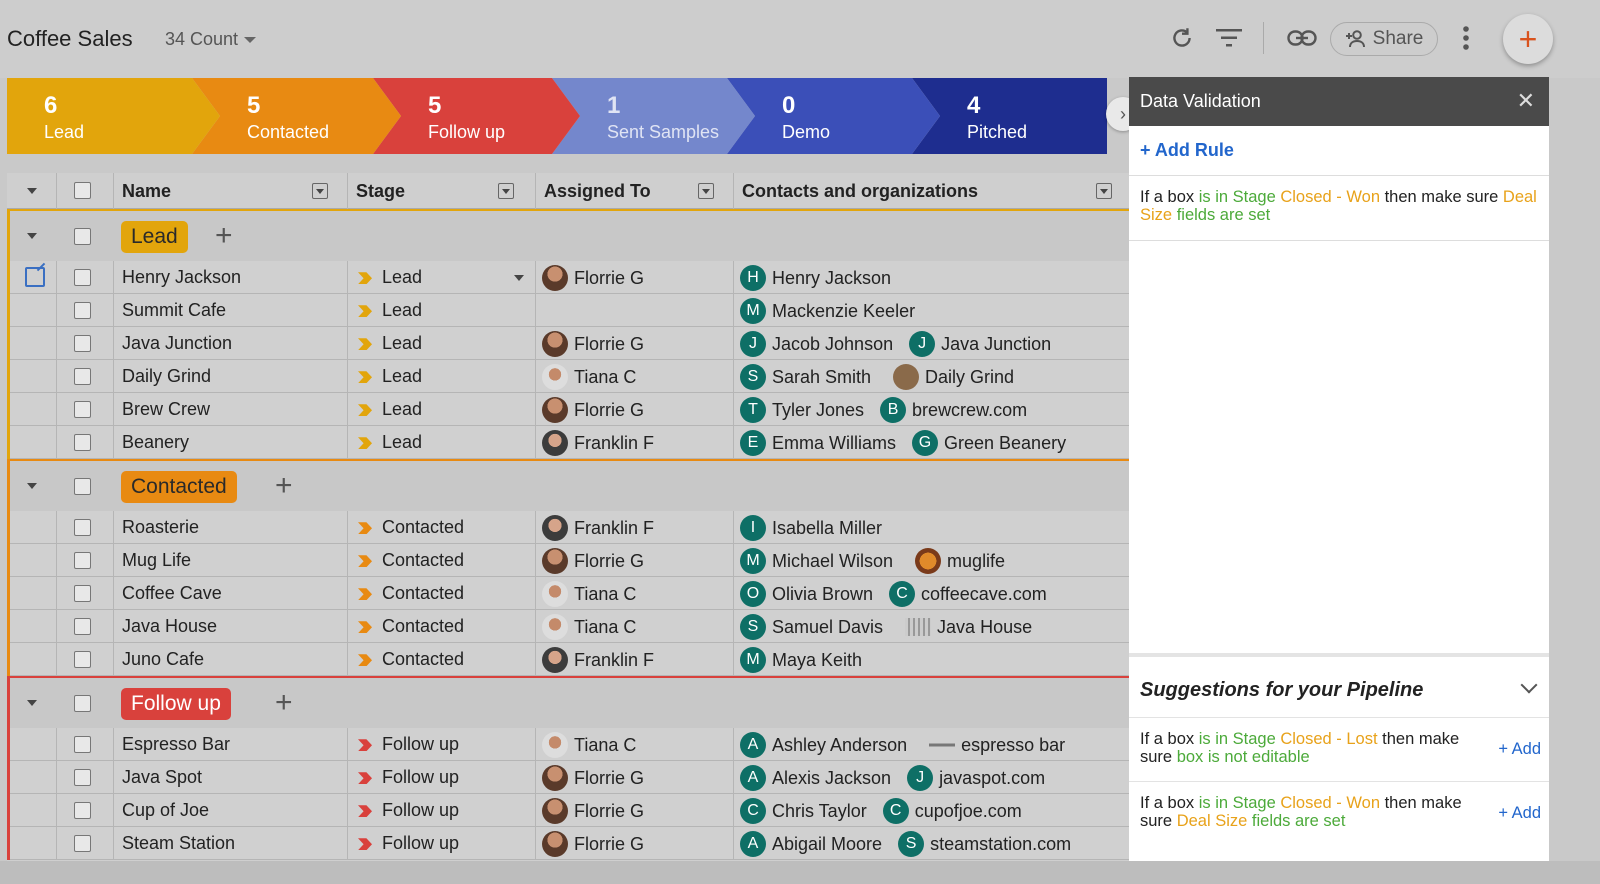 The height and width of the screenshot is (884, 1600). What do you see at coordinates (970, 409) in the screenshot?
I see `contact-chip: brewcrew.com` at bounding box center [970, 409].